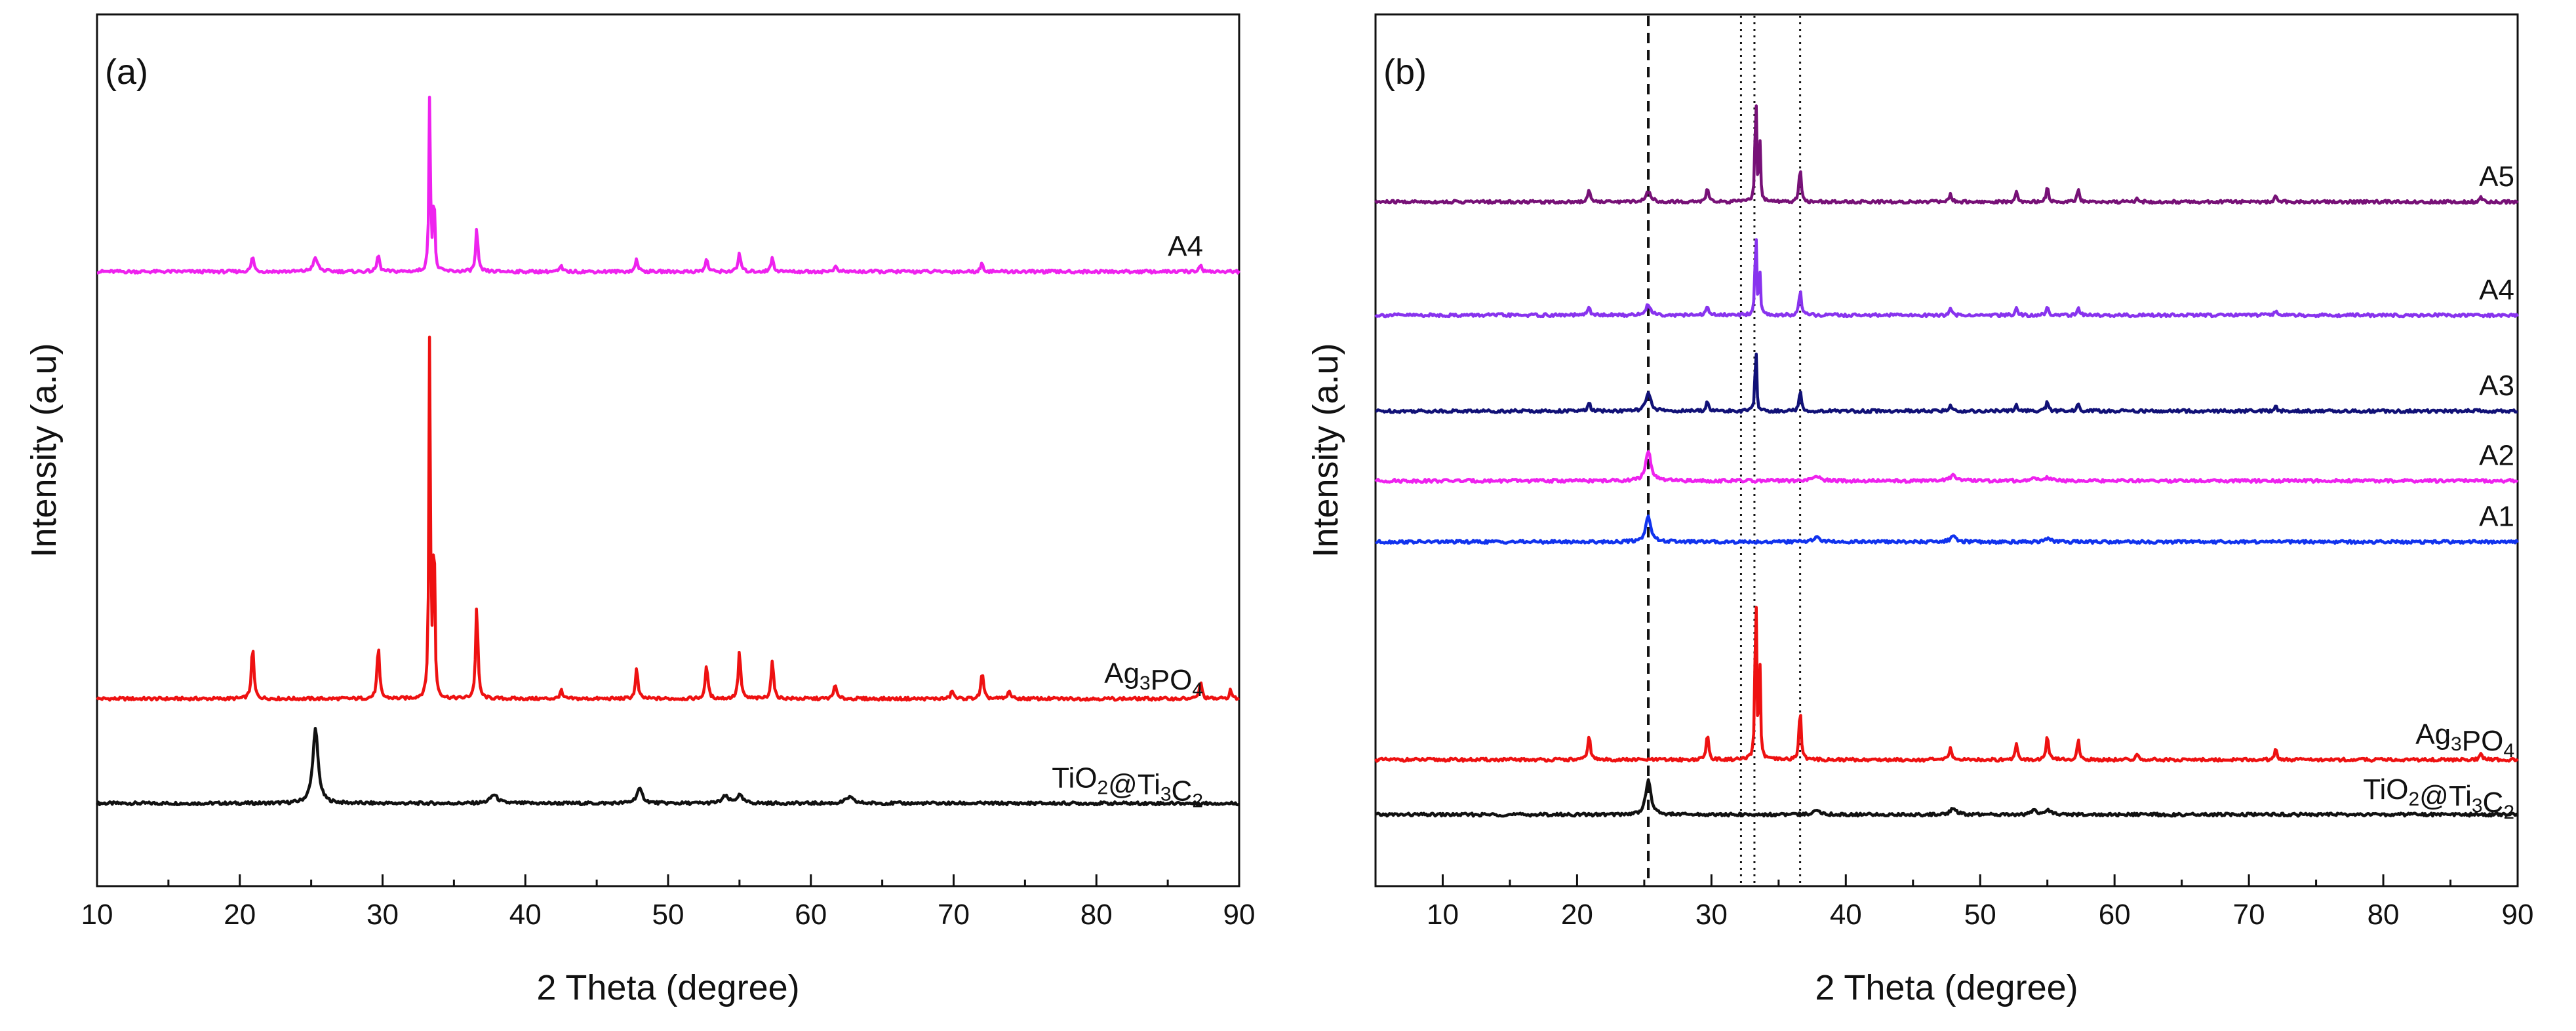 The image size is (2576, 1031). Describe the element at coordinates (1239, 915) in the screenshot. I see `panel-a-x-tick-label: 90` at that location.